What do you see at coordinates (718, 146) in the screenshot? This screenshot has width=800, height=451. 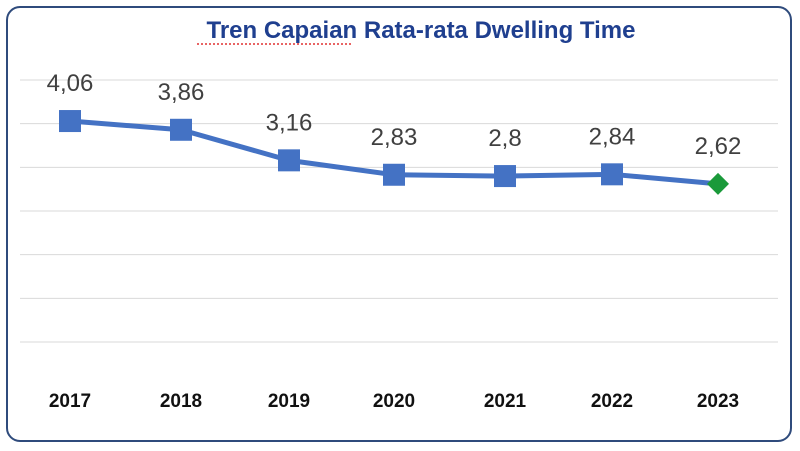 I see `data-label: 2,62` at bounding box center [718, 146].